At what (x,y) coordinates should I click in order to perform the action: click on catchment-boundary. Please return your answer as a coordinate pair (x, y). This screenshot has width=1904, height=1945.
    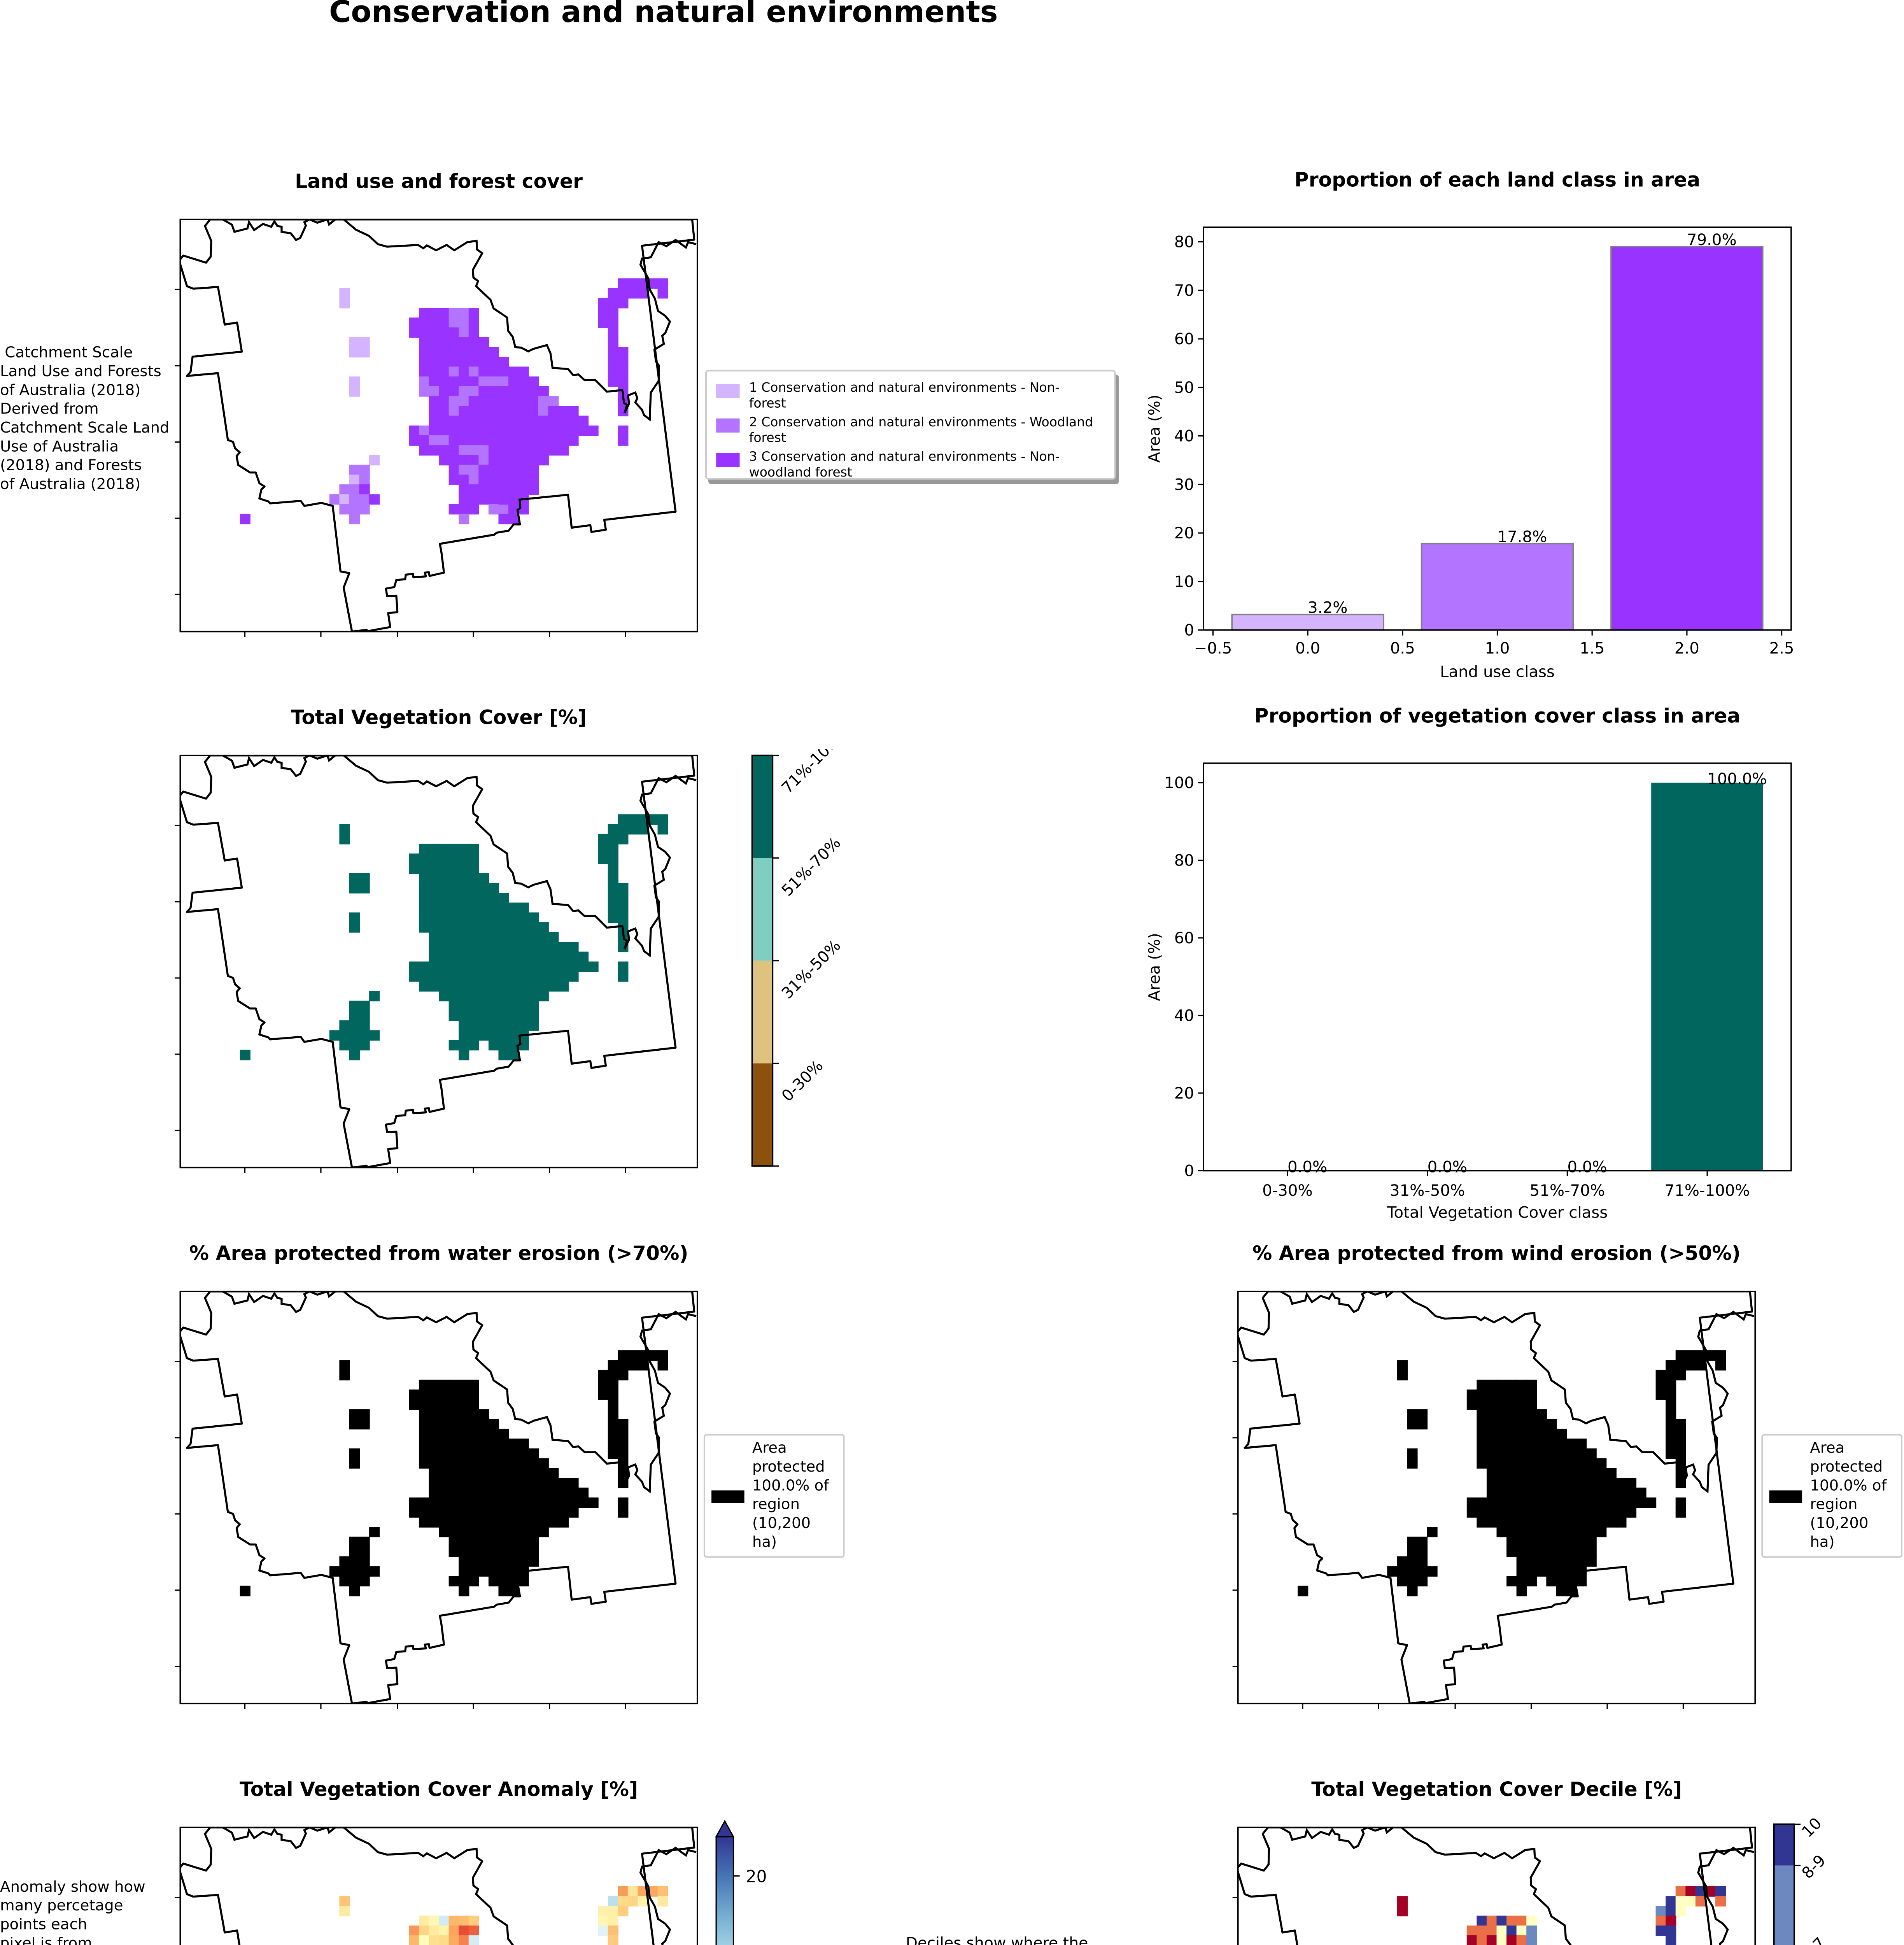
    Looking at the image, I should click on (438, 1498).